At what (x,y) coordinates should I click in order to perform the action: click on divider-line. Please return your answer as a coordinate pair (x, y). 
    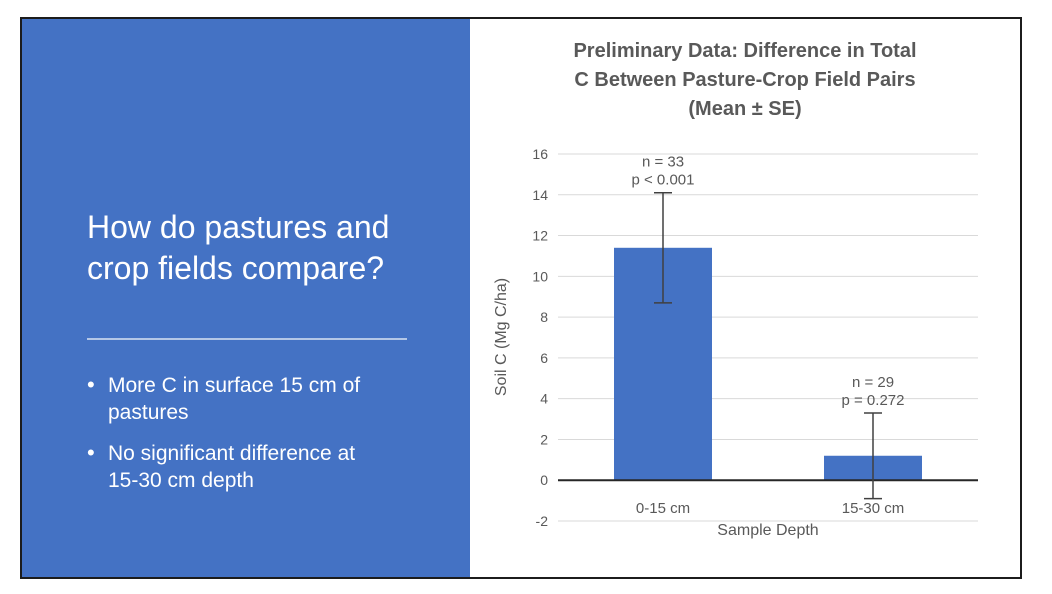
    Looking at the image, I should click on (247, 339).